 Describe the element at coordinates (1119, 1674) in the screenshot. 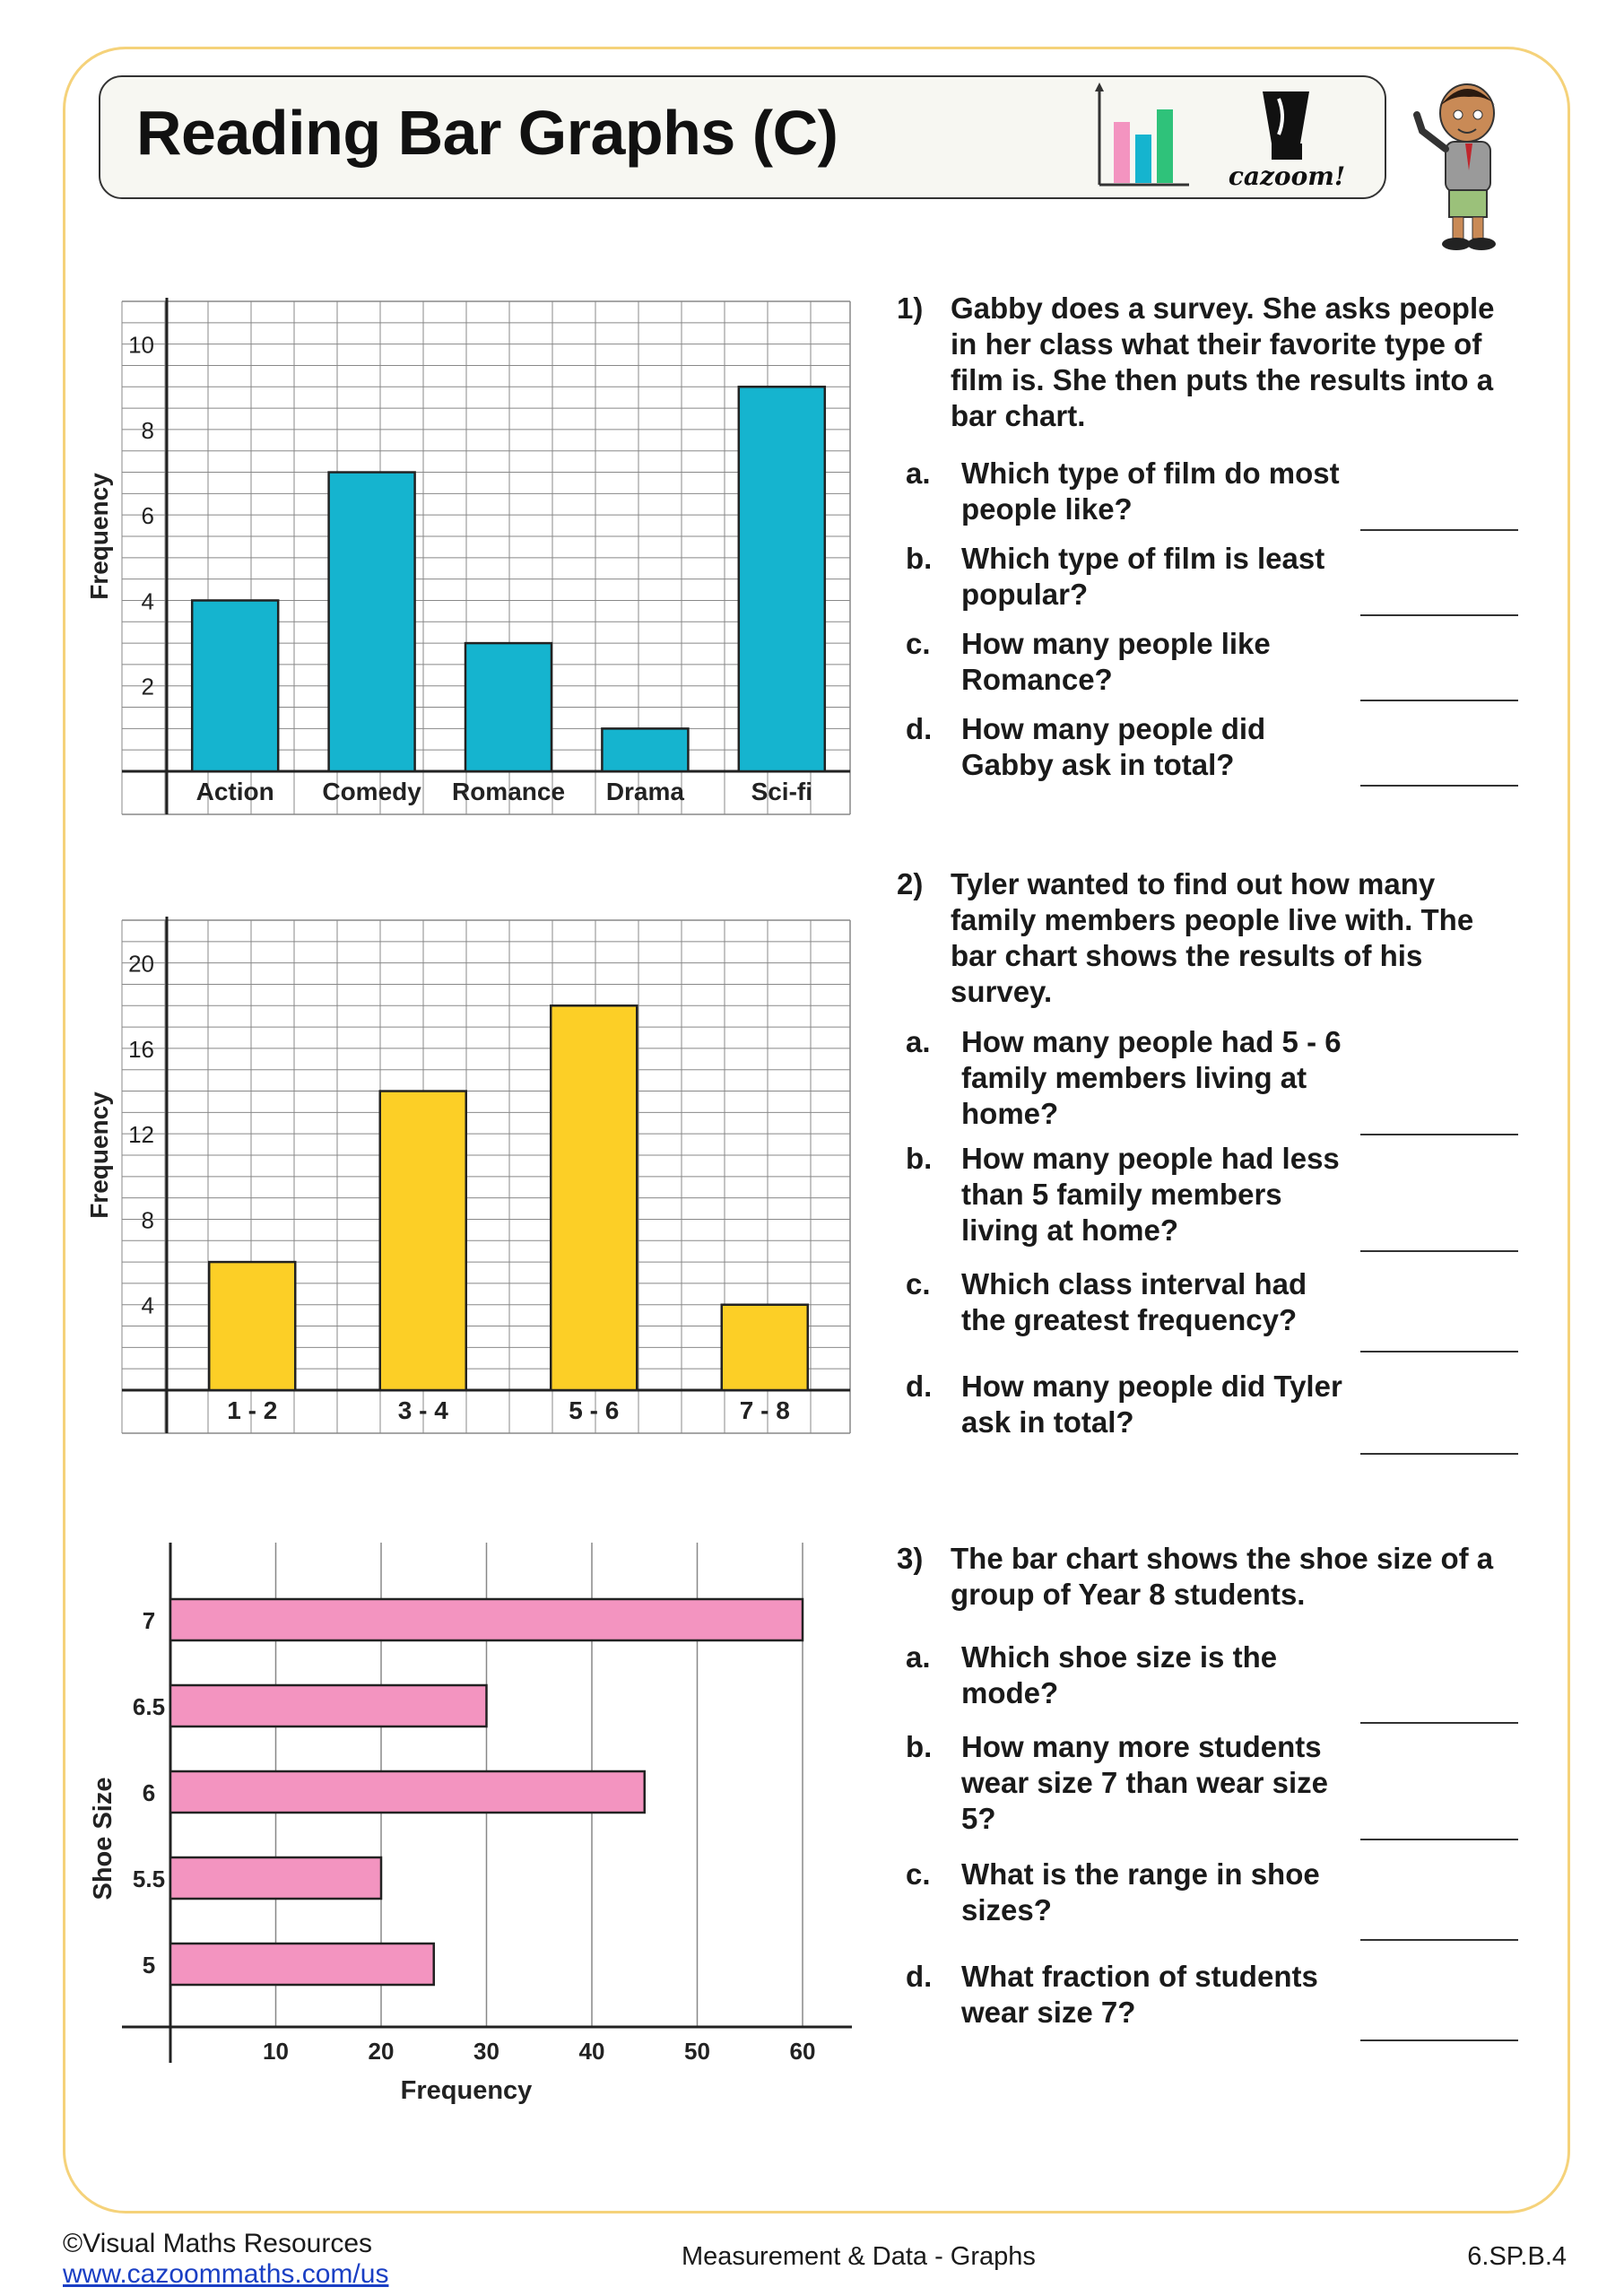

I see `part-text: Which shoe size is the mode?` at that location.